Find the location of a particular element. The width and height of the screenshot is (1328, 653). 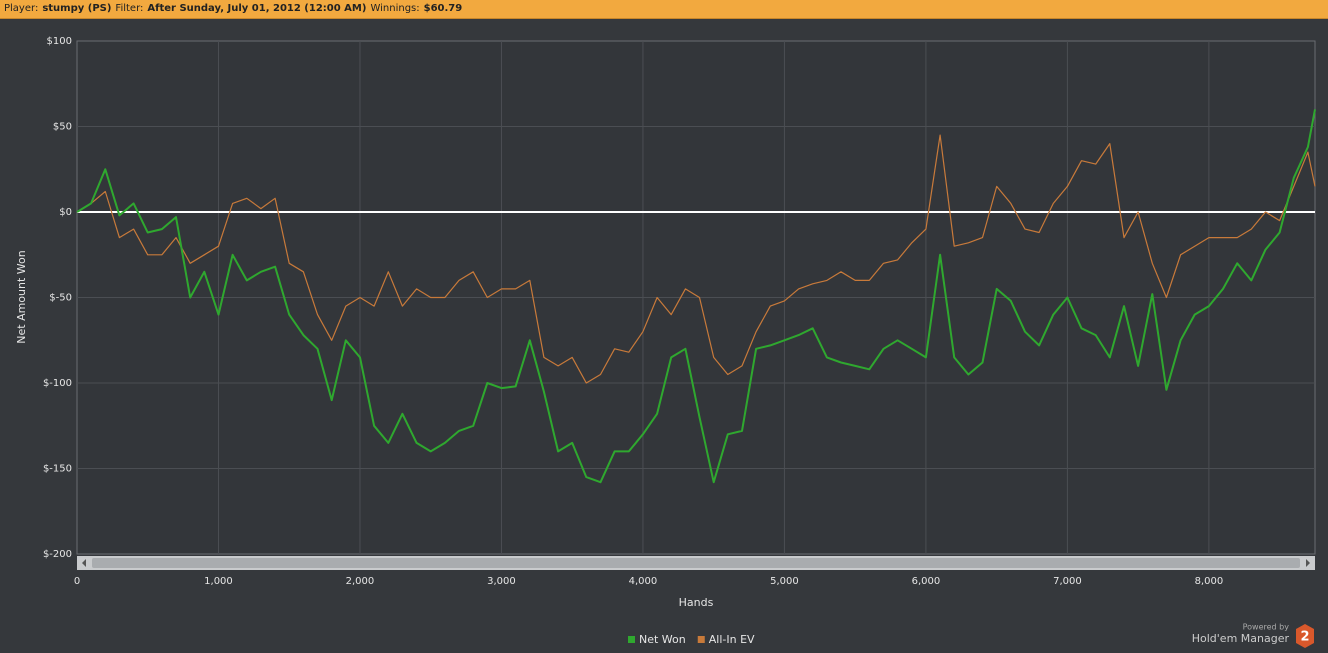

y-tick-label: $0 is located at coordinates (65, 212).